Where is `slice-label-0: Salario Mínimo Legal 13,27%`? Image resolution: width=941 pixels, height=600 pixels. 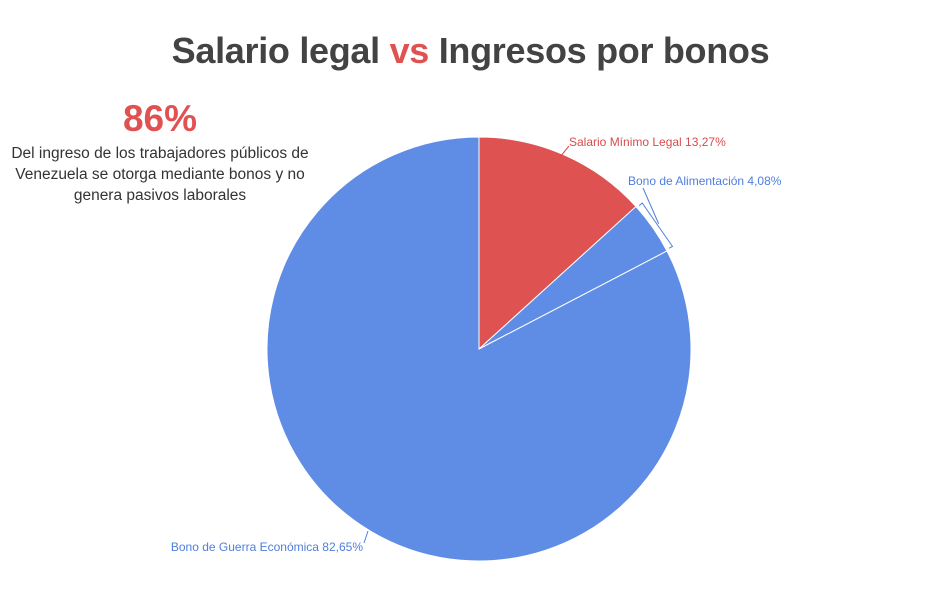
slice-label-0: Salario Mínimo Legal 13,27% is located at coordinates (647, 142).